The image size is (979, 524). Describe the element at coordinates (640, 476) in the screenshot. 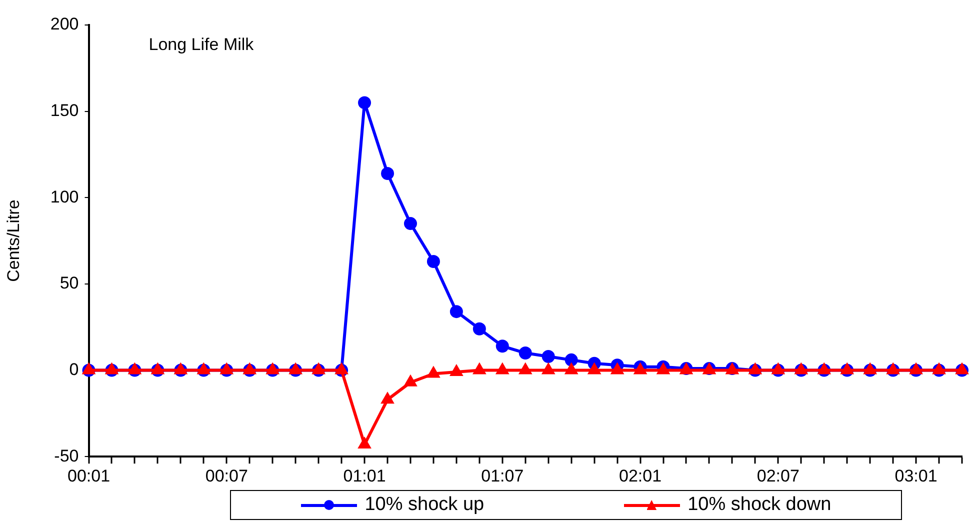

I see `x-tick-label: 02:01` at that location.